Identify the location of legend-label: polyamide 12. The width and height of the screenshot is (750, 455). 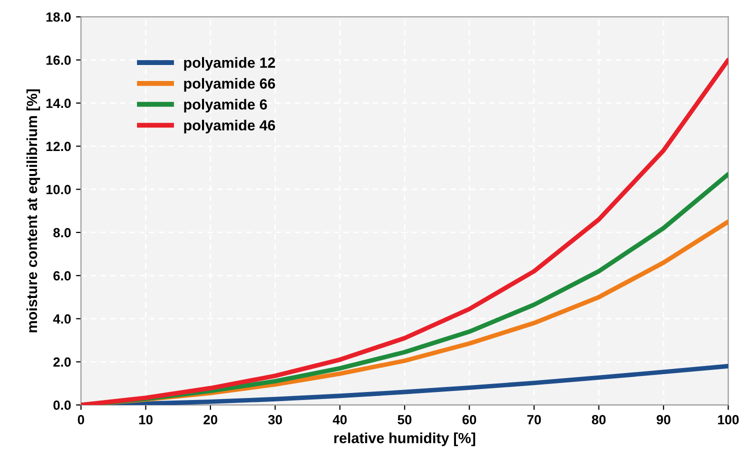
(229, 64).